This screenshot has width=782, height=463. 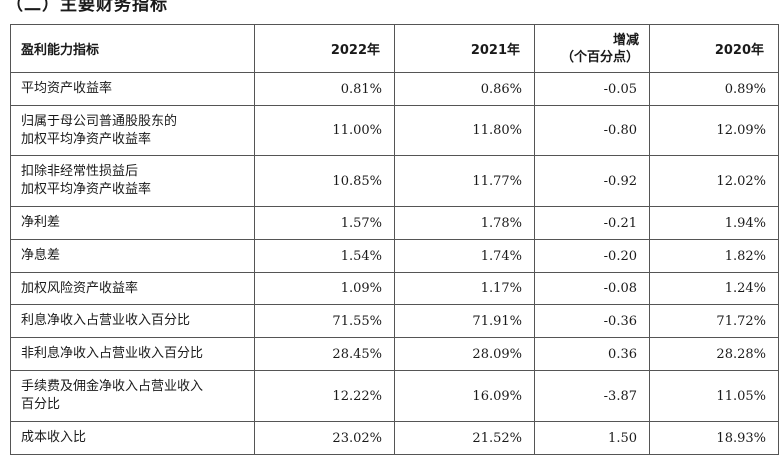 What do you see at coordinates (324, 256) in the screenshot?
I see `cell-2022: 1.54%` at bounding box center [324, 256].